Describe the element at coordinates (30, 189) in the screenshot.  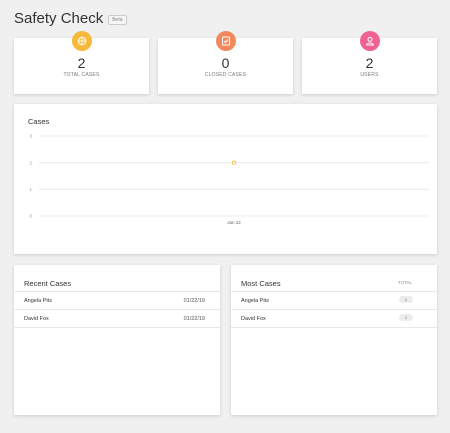
I see `y-tick-label: 1` at that location.